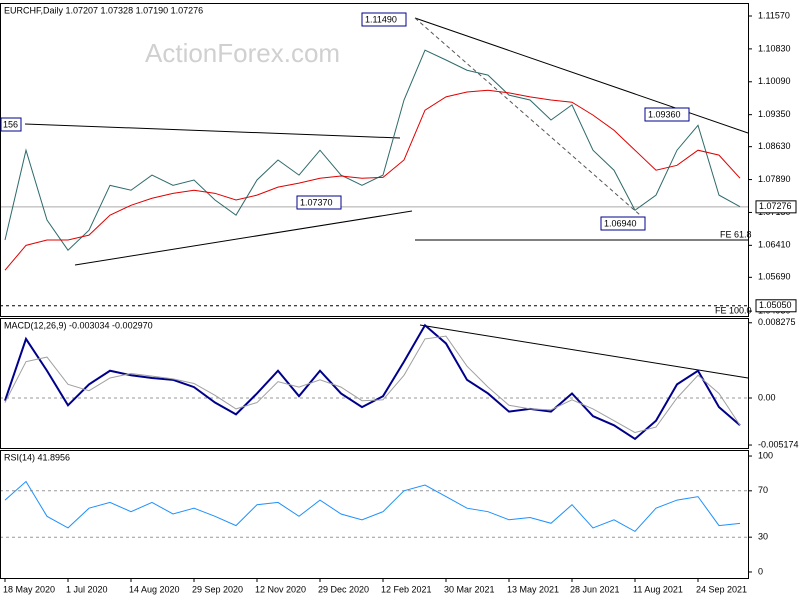 Image resolution: width=800 pixels, height=600 pixels. I want to click on annotation: 156, so click(10, 124).